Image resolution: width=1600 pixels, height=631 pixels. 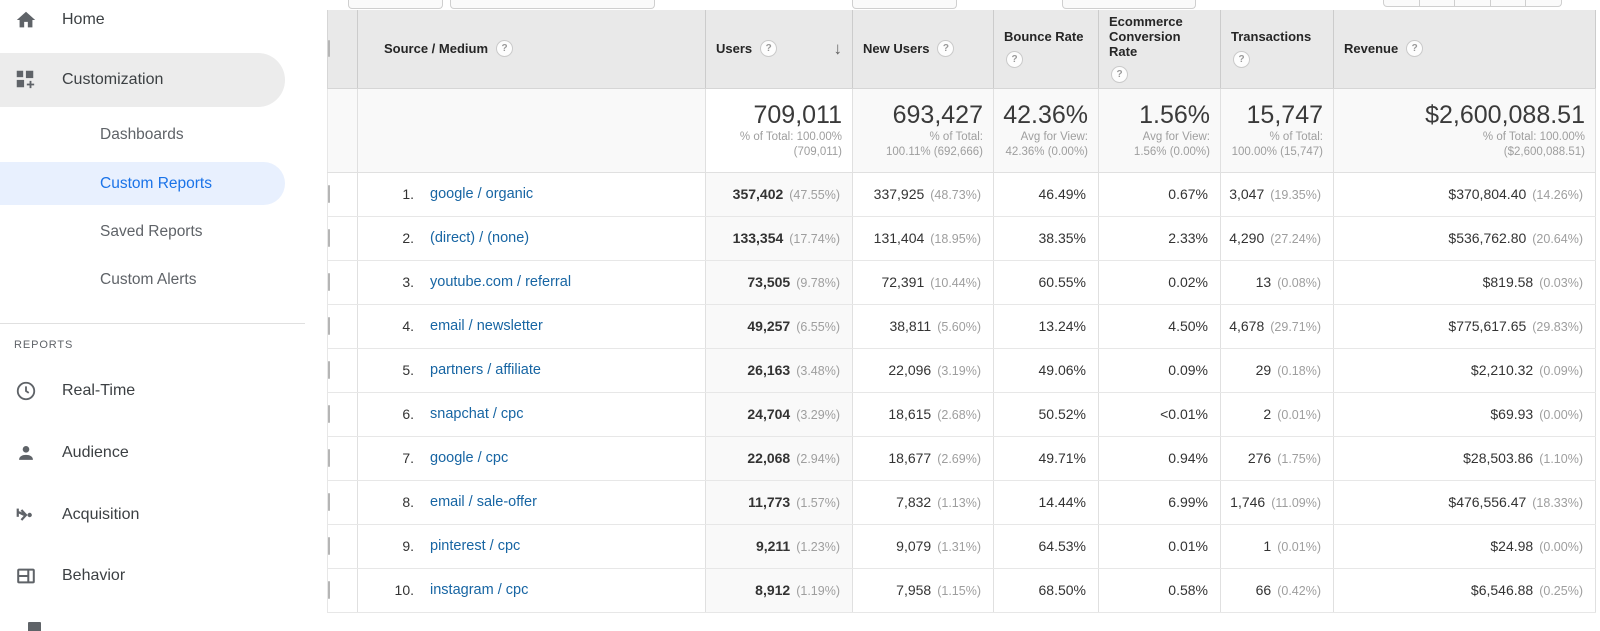 What do you see at coordinates (1159, 282) in the screenshot?
I see `ecr-cell: 0.02%` at bounding box center [1159, 282].